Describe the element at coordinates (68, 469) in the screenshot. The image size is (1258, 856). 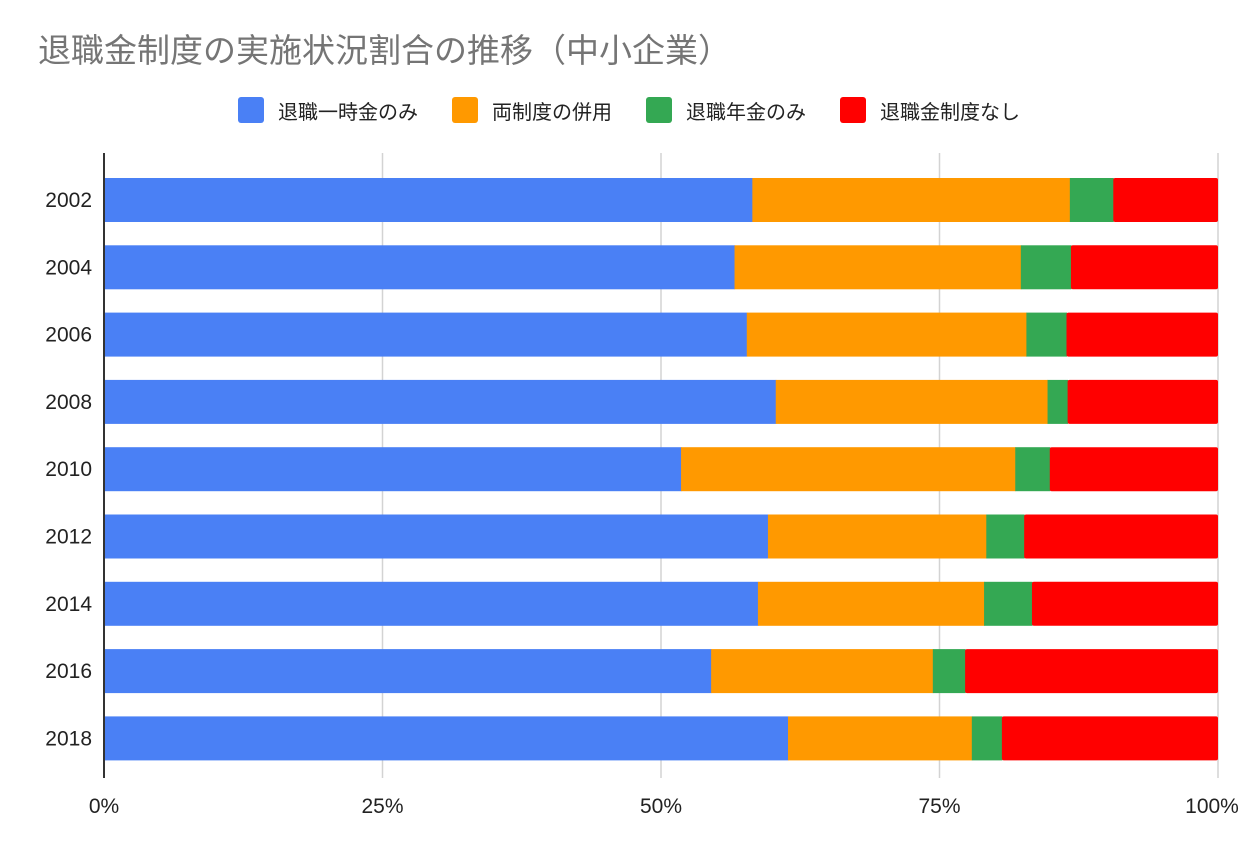
I see `y-tick-label: 2010` at that location.